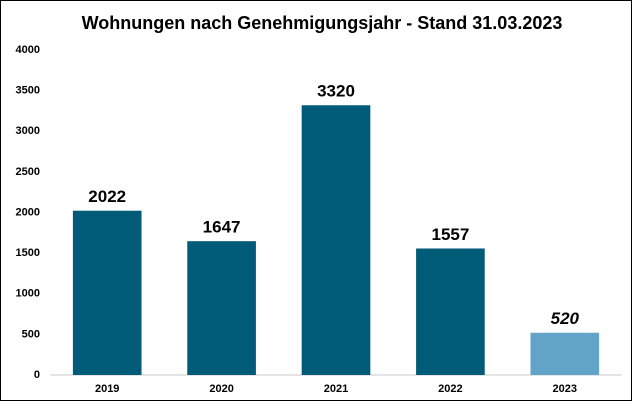  Describe the element at coordinates (28, 131) in the screenshot. I see `y-tick-label: 3000` at that location.